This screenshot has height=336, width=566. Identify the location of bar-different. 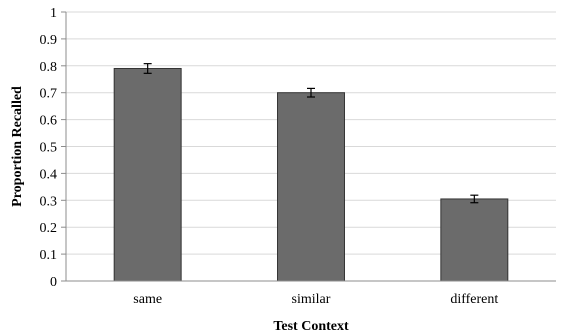
(474, 240).